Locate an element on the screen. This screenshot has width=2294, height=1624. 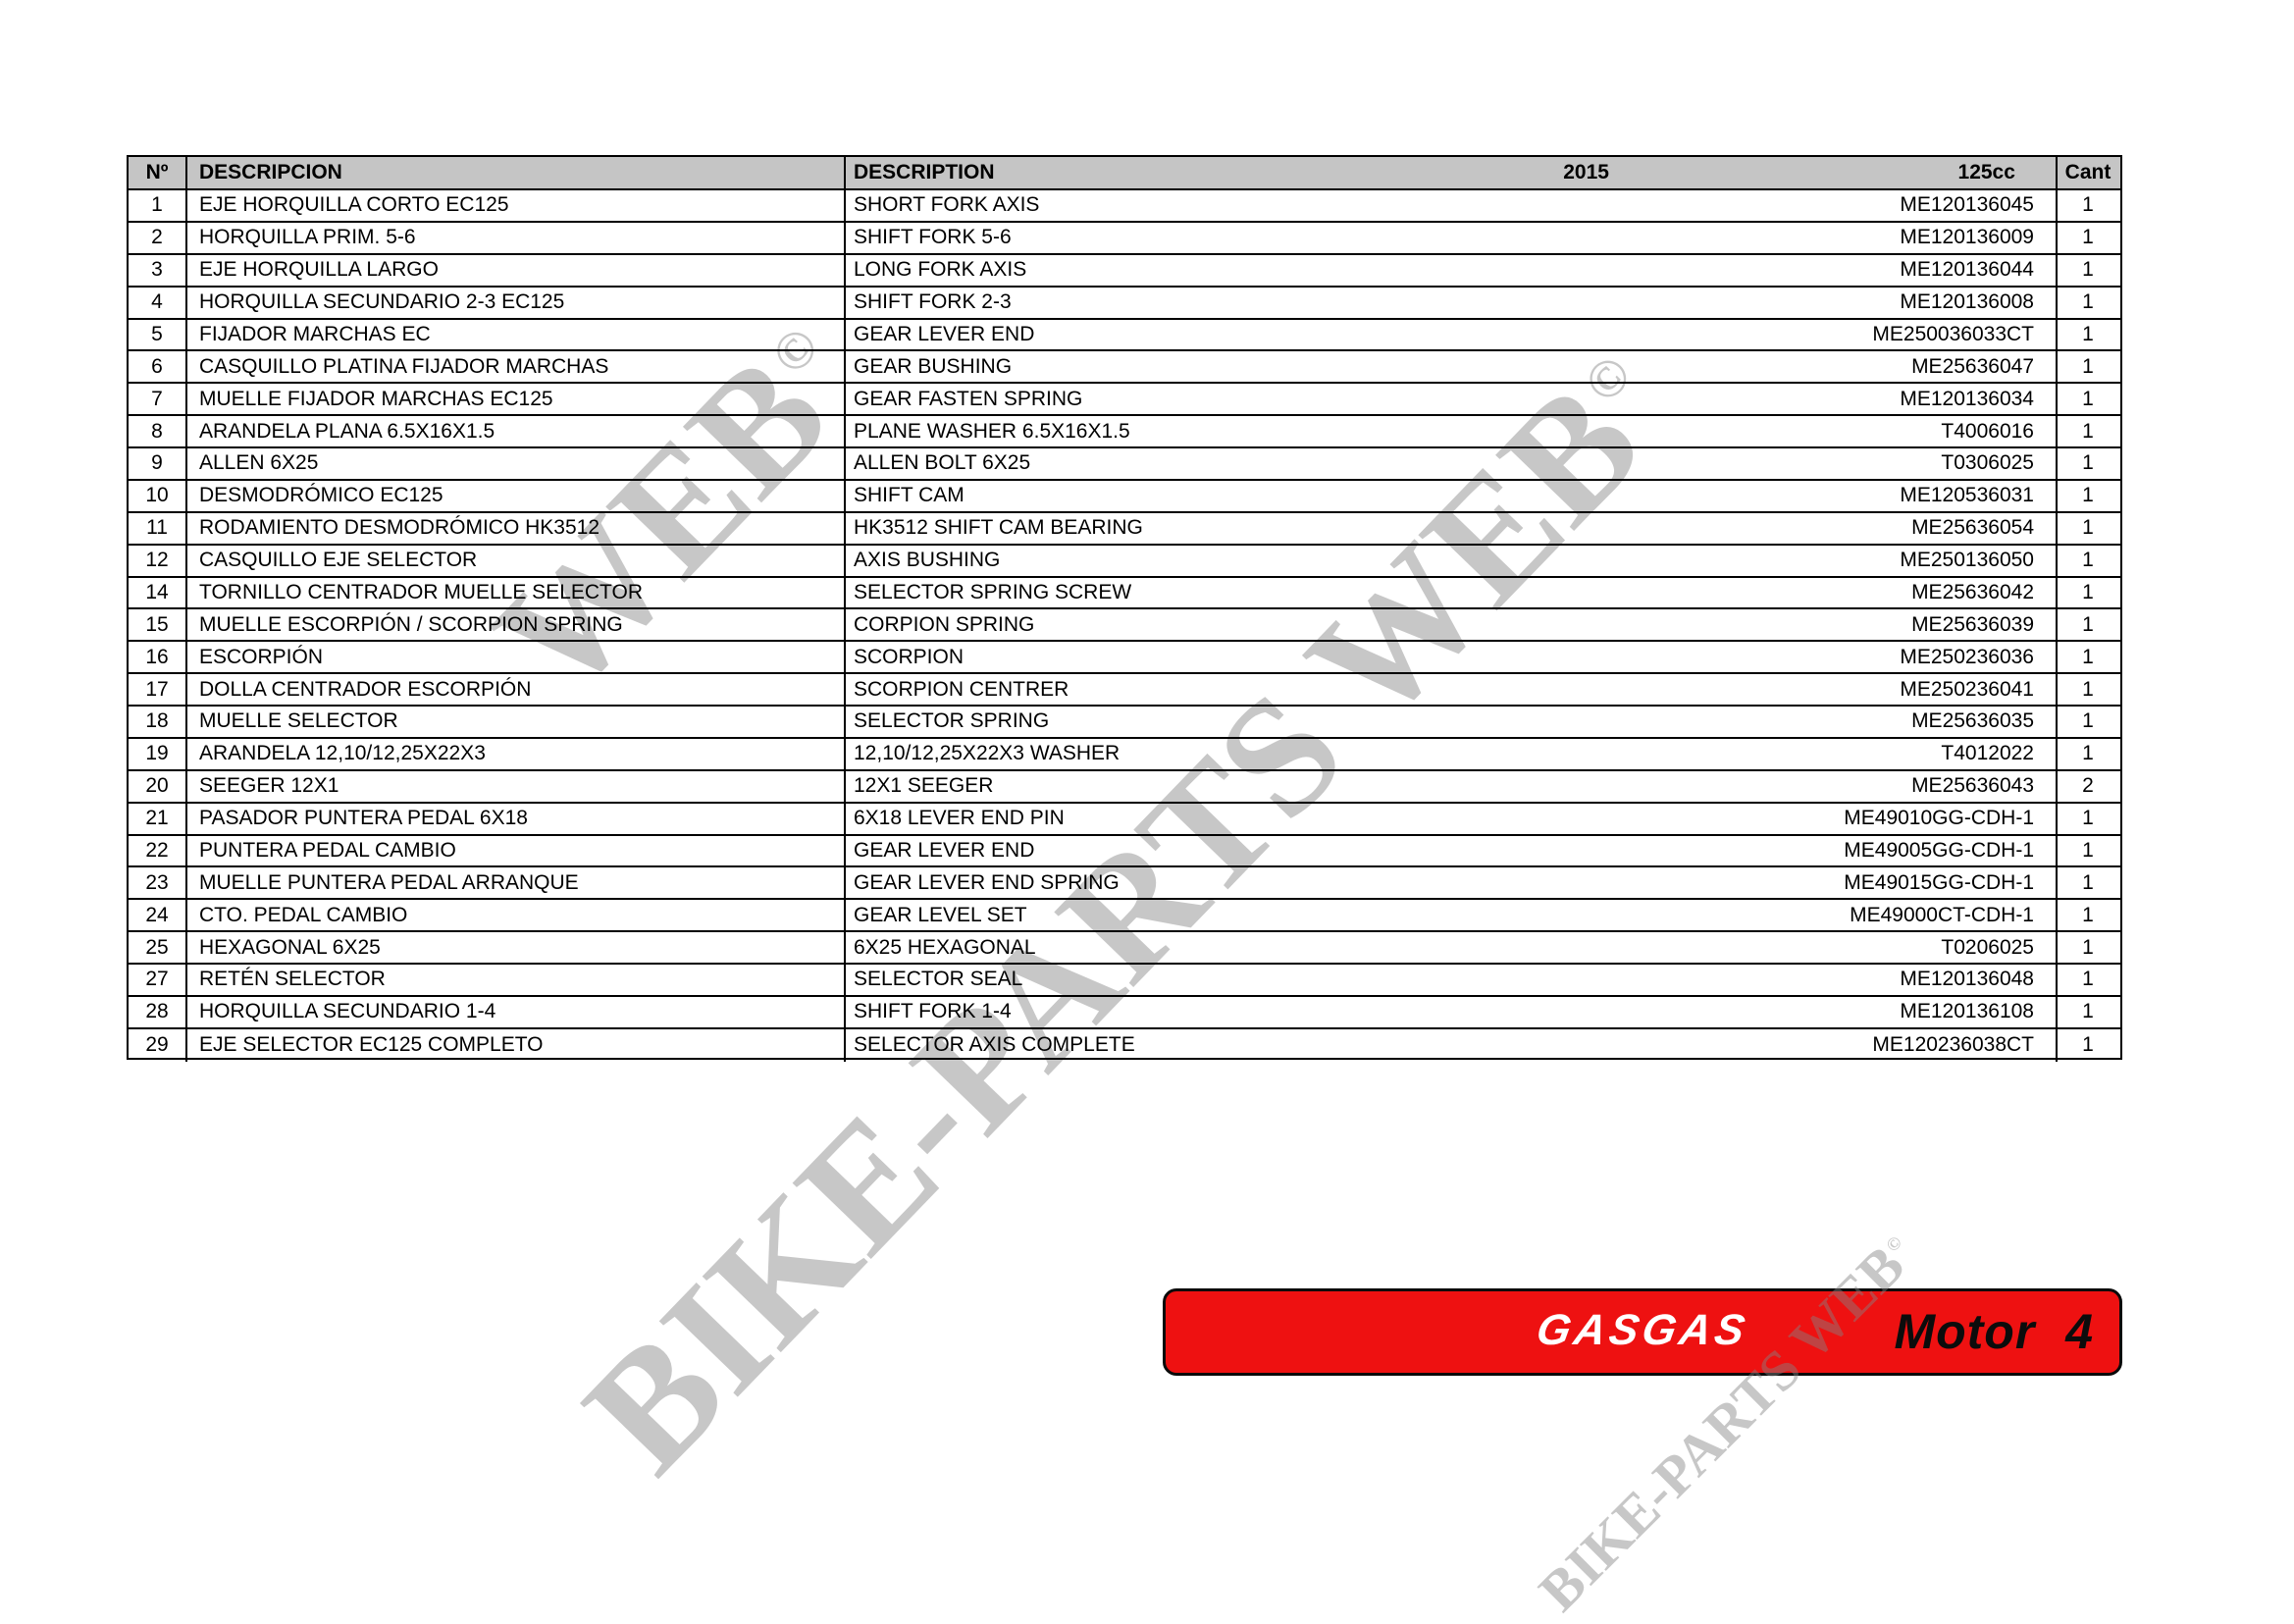
description-es: CASQUILLO PLATINA FIJADOR MARCHAS is located at coordinates (516, 367).